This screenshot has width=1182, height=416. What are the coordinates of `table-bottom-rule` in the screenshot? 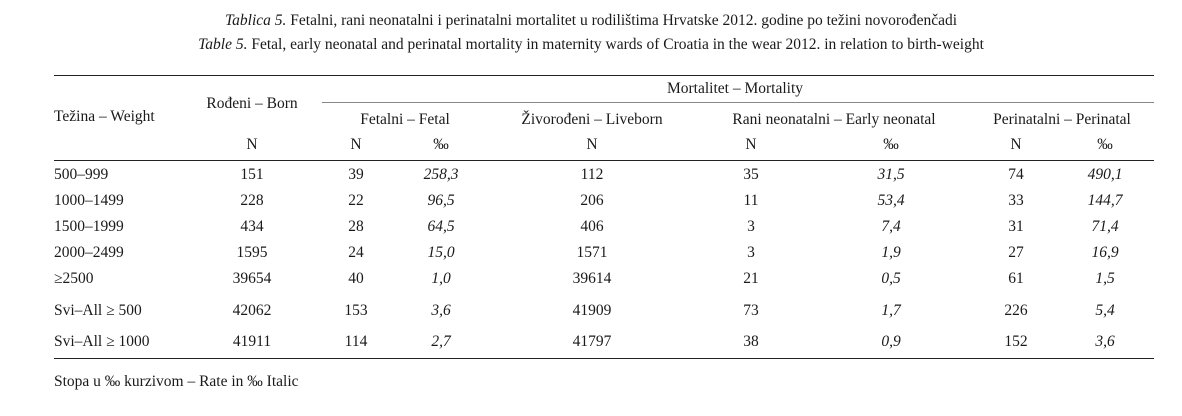 It's located at (604, 358).